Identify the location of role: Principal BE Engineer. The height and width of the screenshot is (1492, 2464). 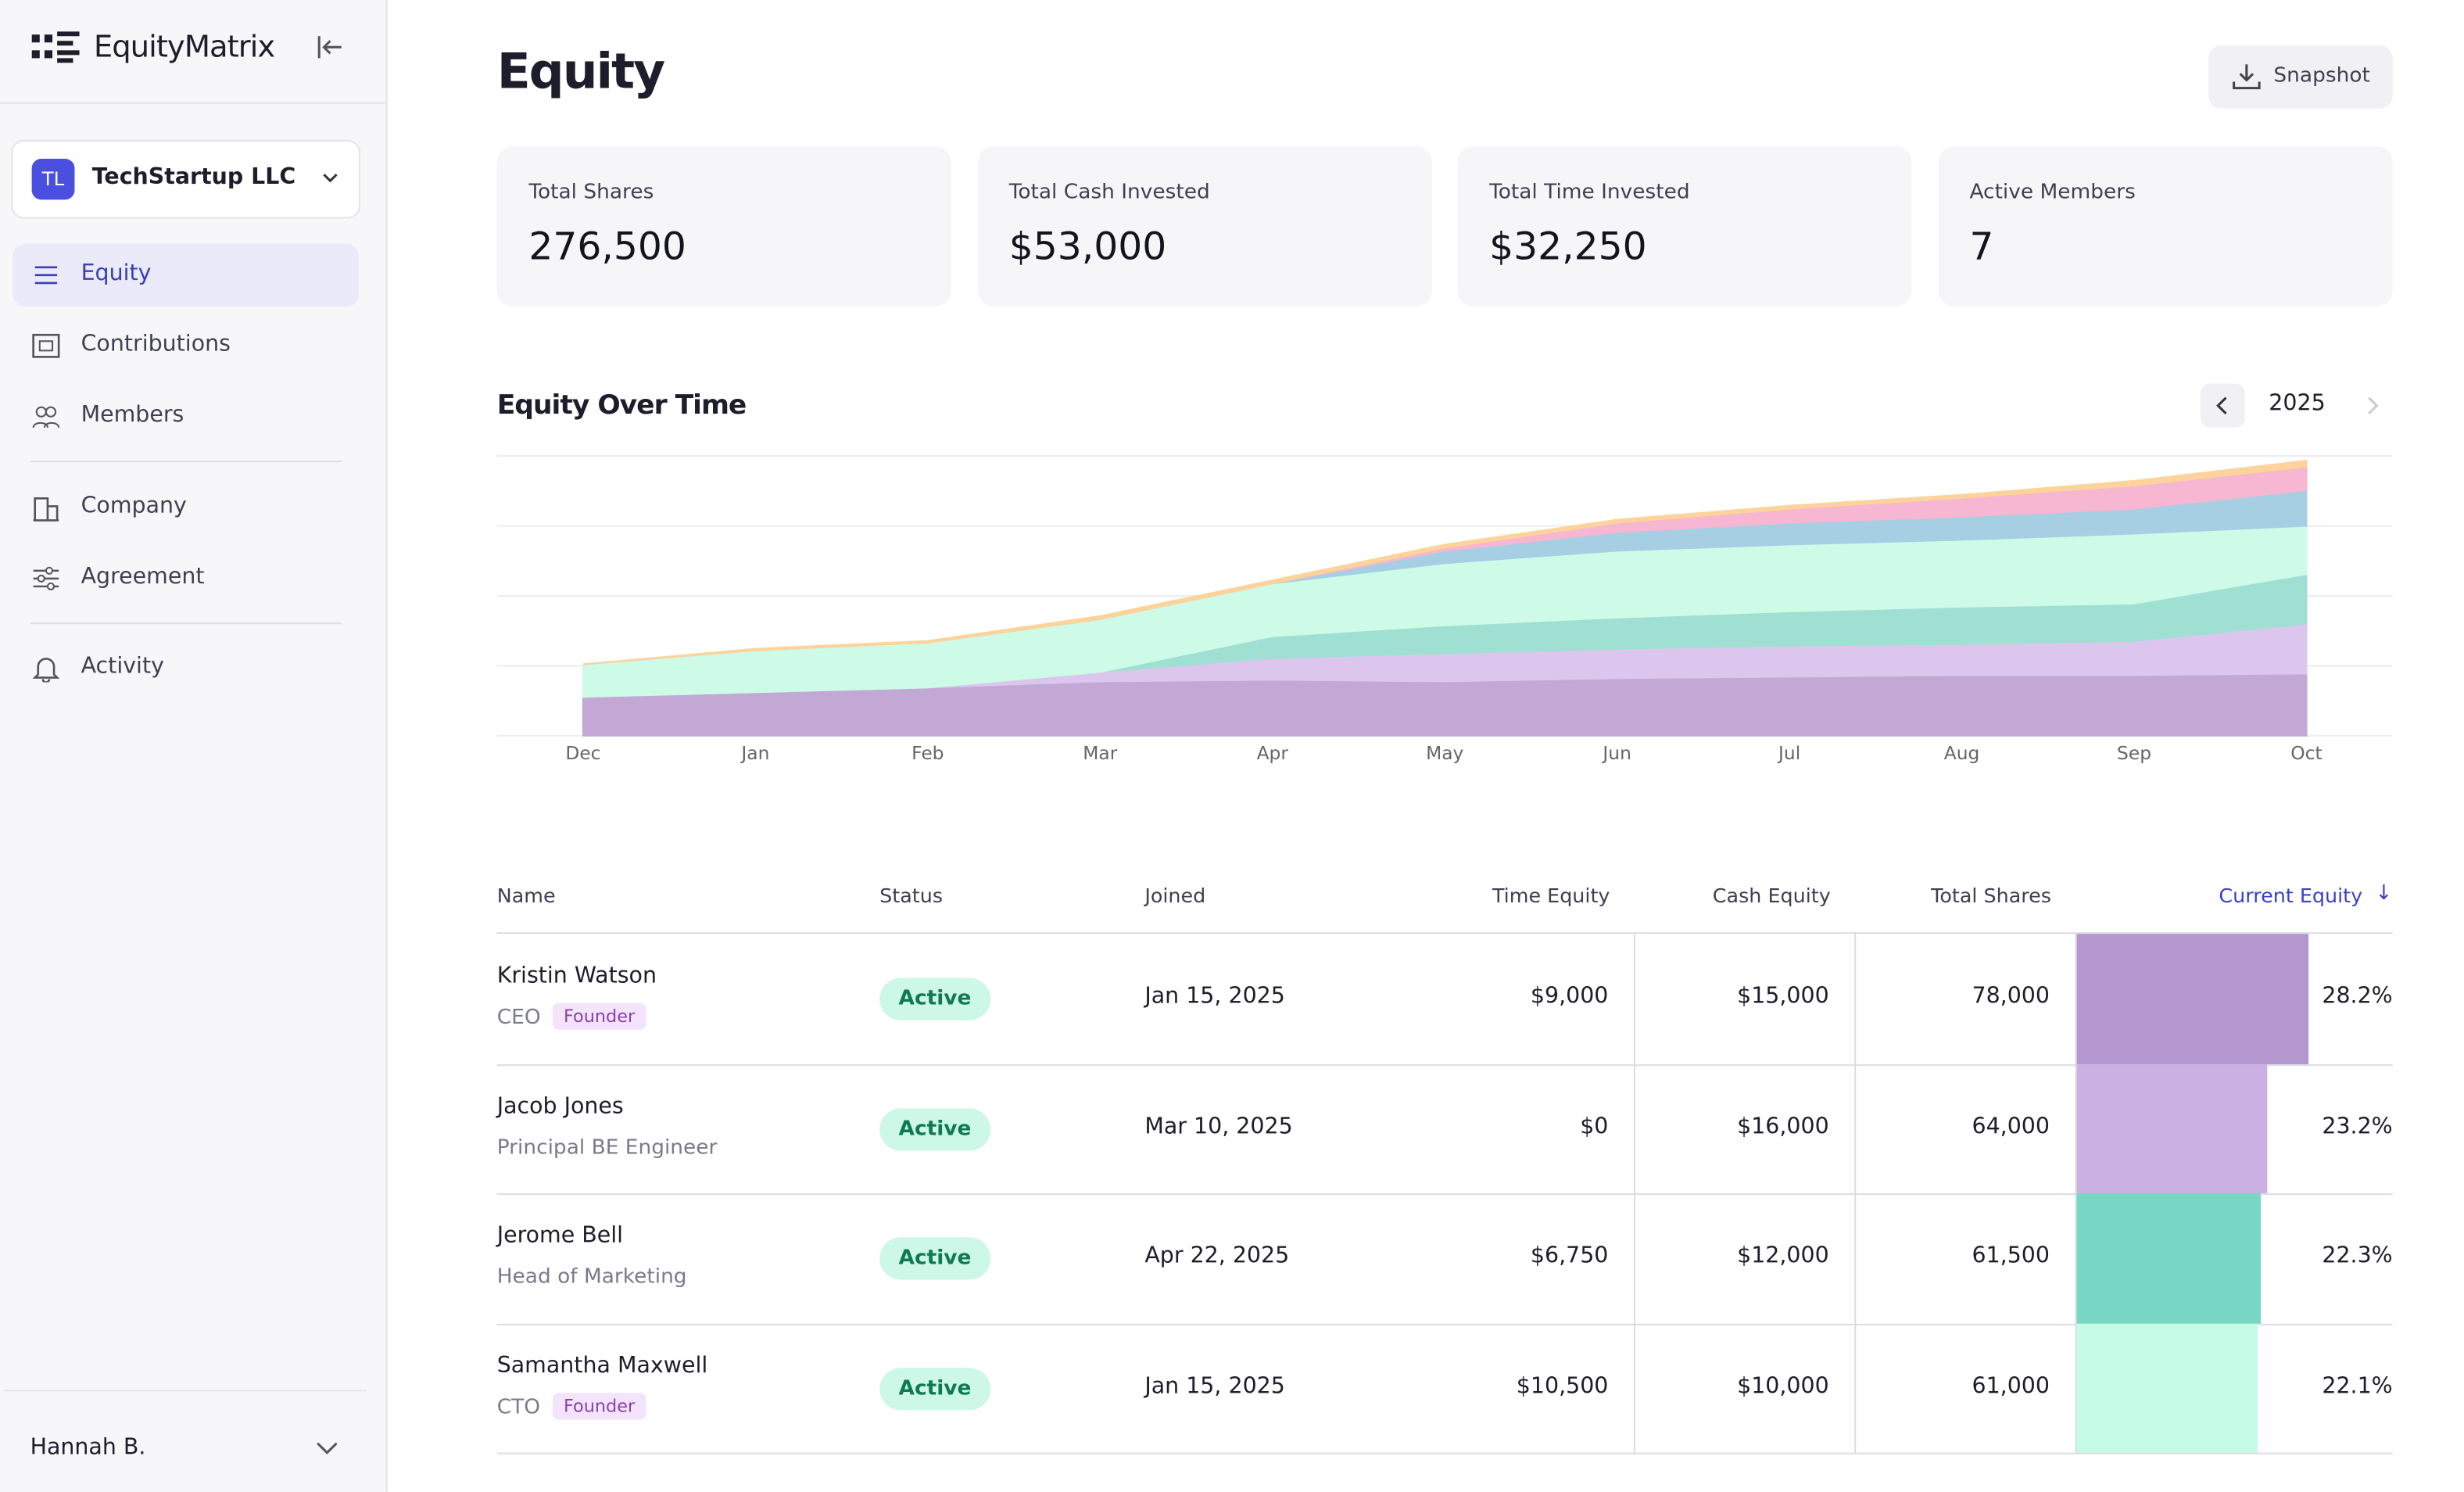
(607, 1147).